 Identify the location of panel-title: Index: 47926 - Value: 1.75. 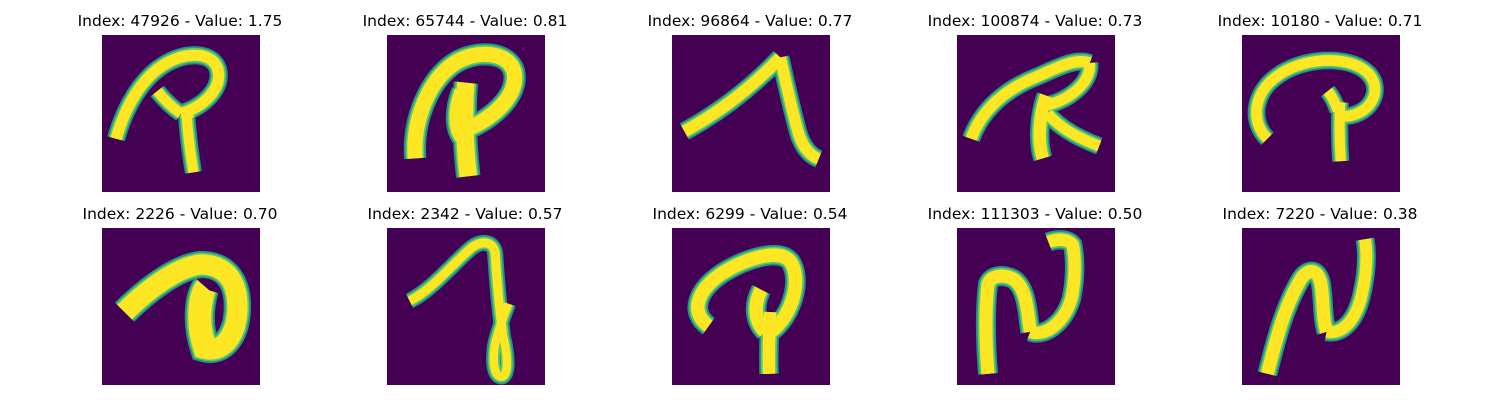
(180, 21).